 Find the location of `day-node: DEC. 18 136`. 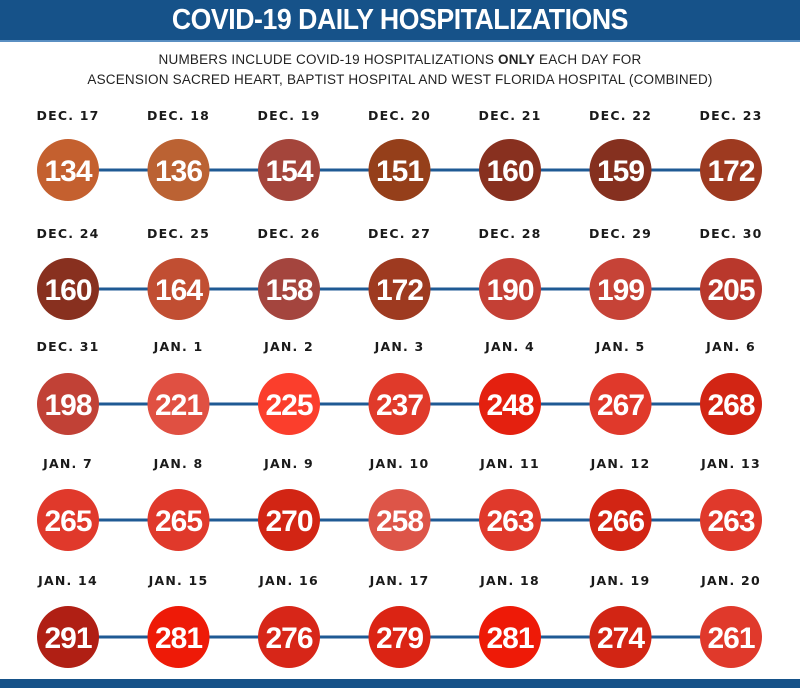

day-node: DEC. 18 136 is located at coordinates (178, 154).